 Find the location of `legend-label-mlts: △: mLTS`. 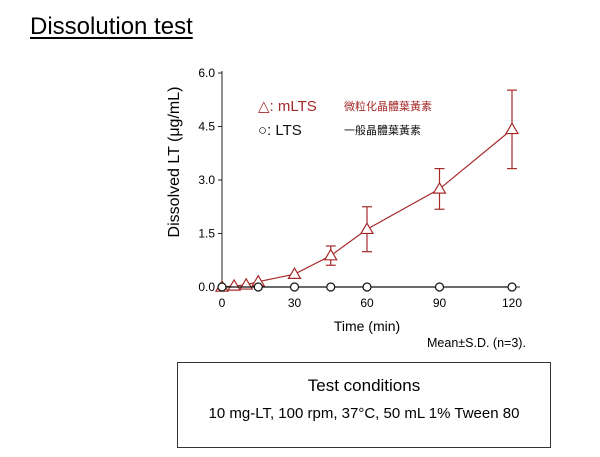

legend-label-mlts: △: mLTS is located at coordinates (287, 106).